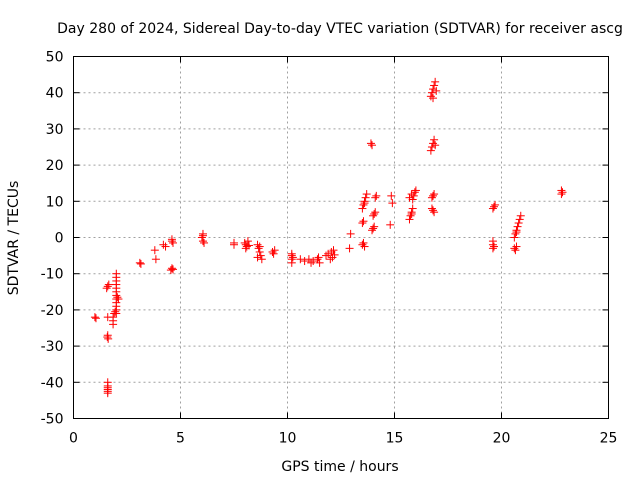 The height and width of the screenshot is (480, 640). I want to click on y-tick-label: 40, so click(55, 94).